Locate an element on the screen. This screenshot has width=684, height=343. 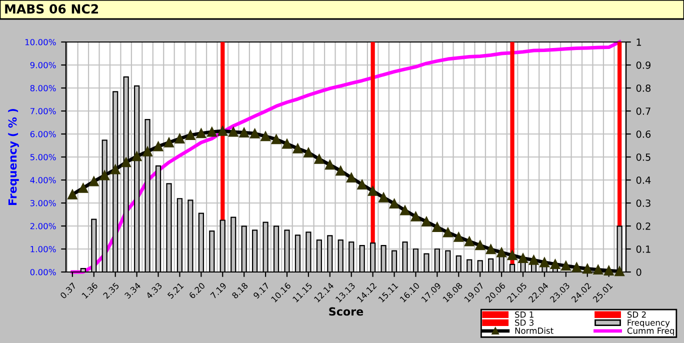
y2-tick-label: 0.8 is located at coordinates (643, 88).